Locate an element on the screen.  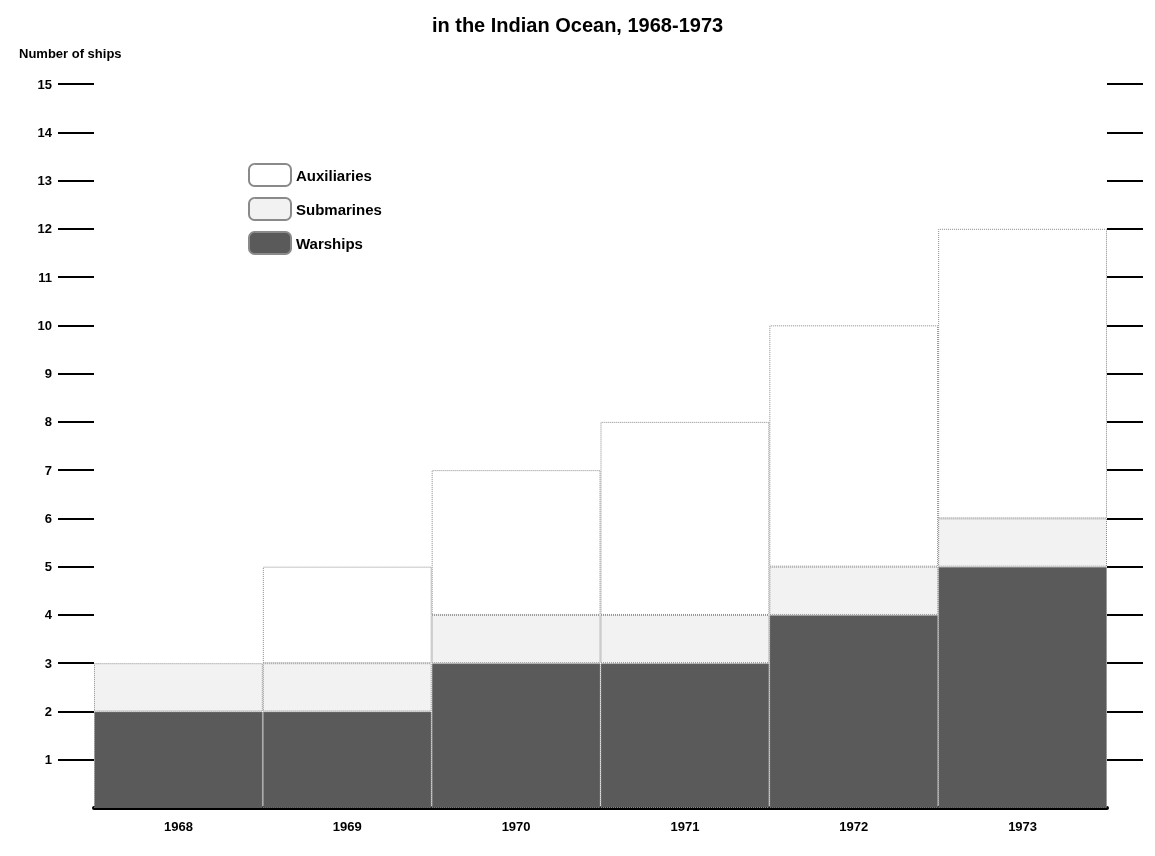
x-tick-label: 1968 is located at coordinates (178, 826).